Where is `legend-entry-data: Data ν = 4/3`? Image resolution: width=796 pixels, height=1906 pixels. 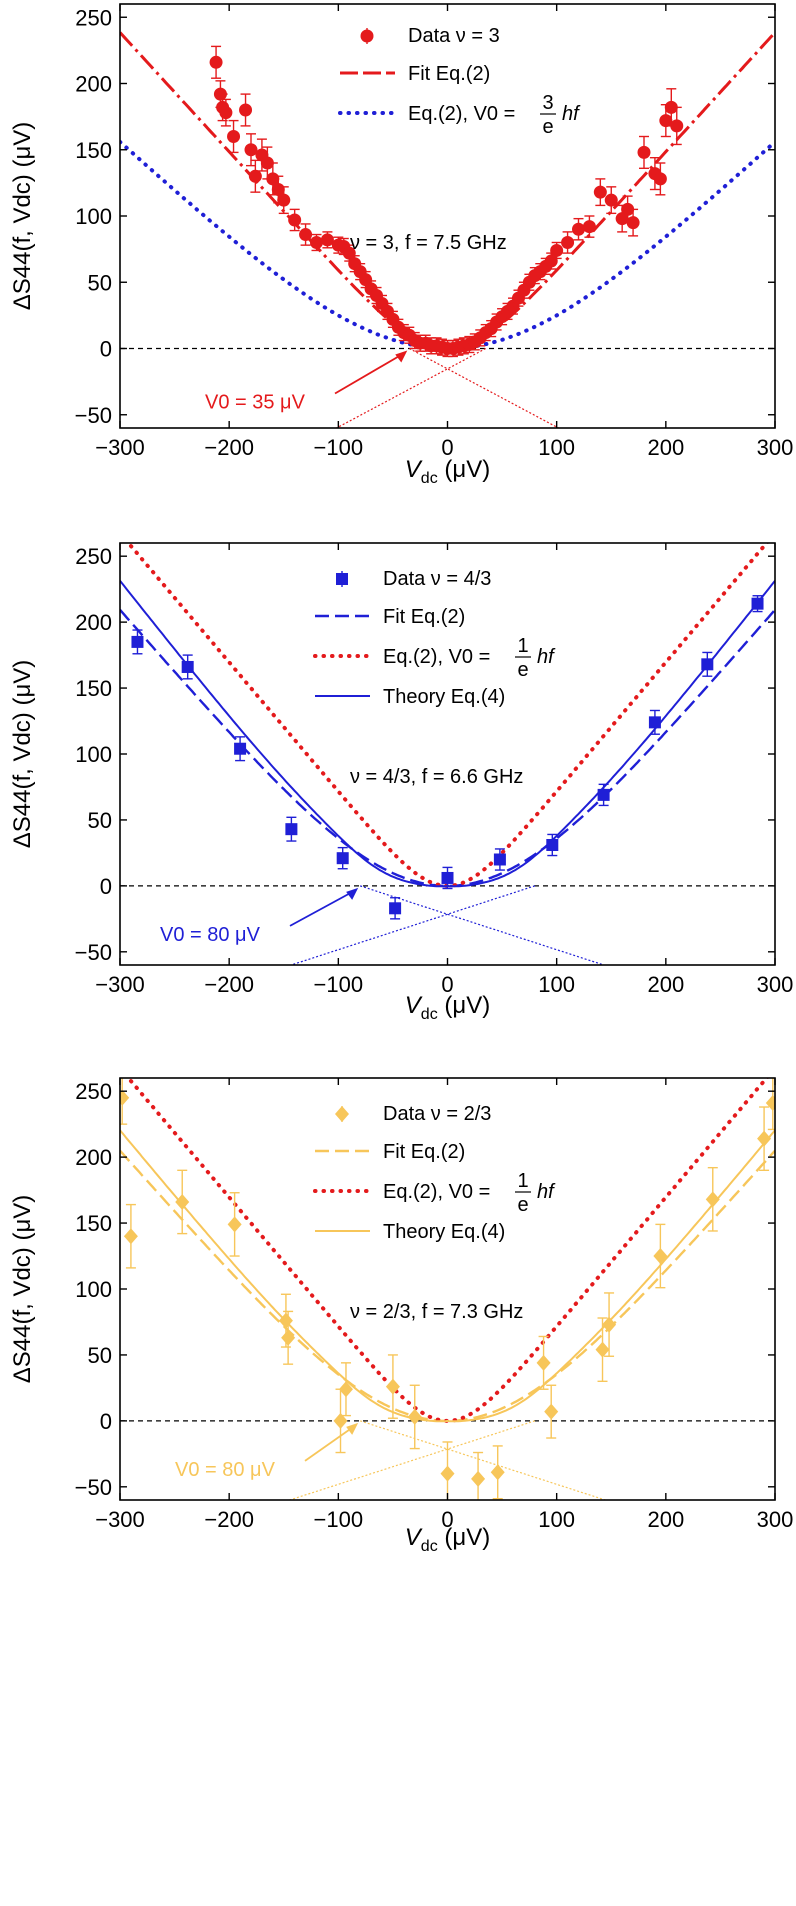 legend-entry-data: Data ν = 4/3 is located at coordinates (413, 579).